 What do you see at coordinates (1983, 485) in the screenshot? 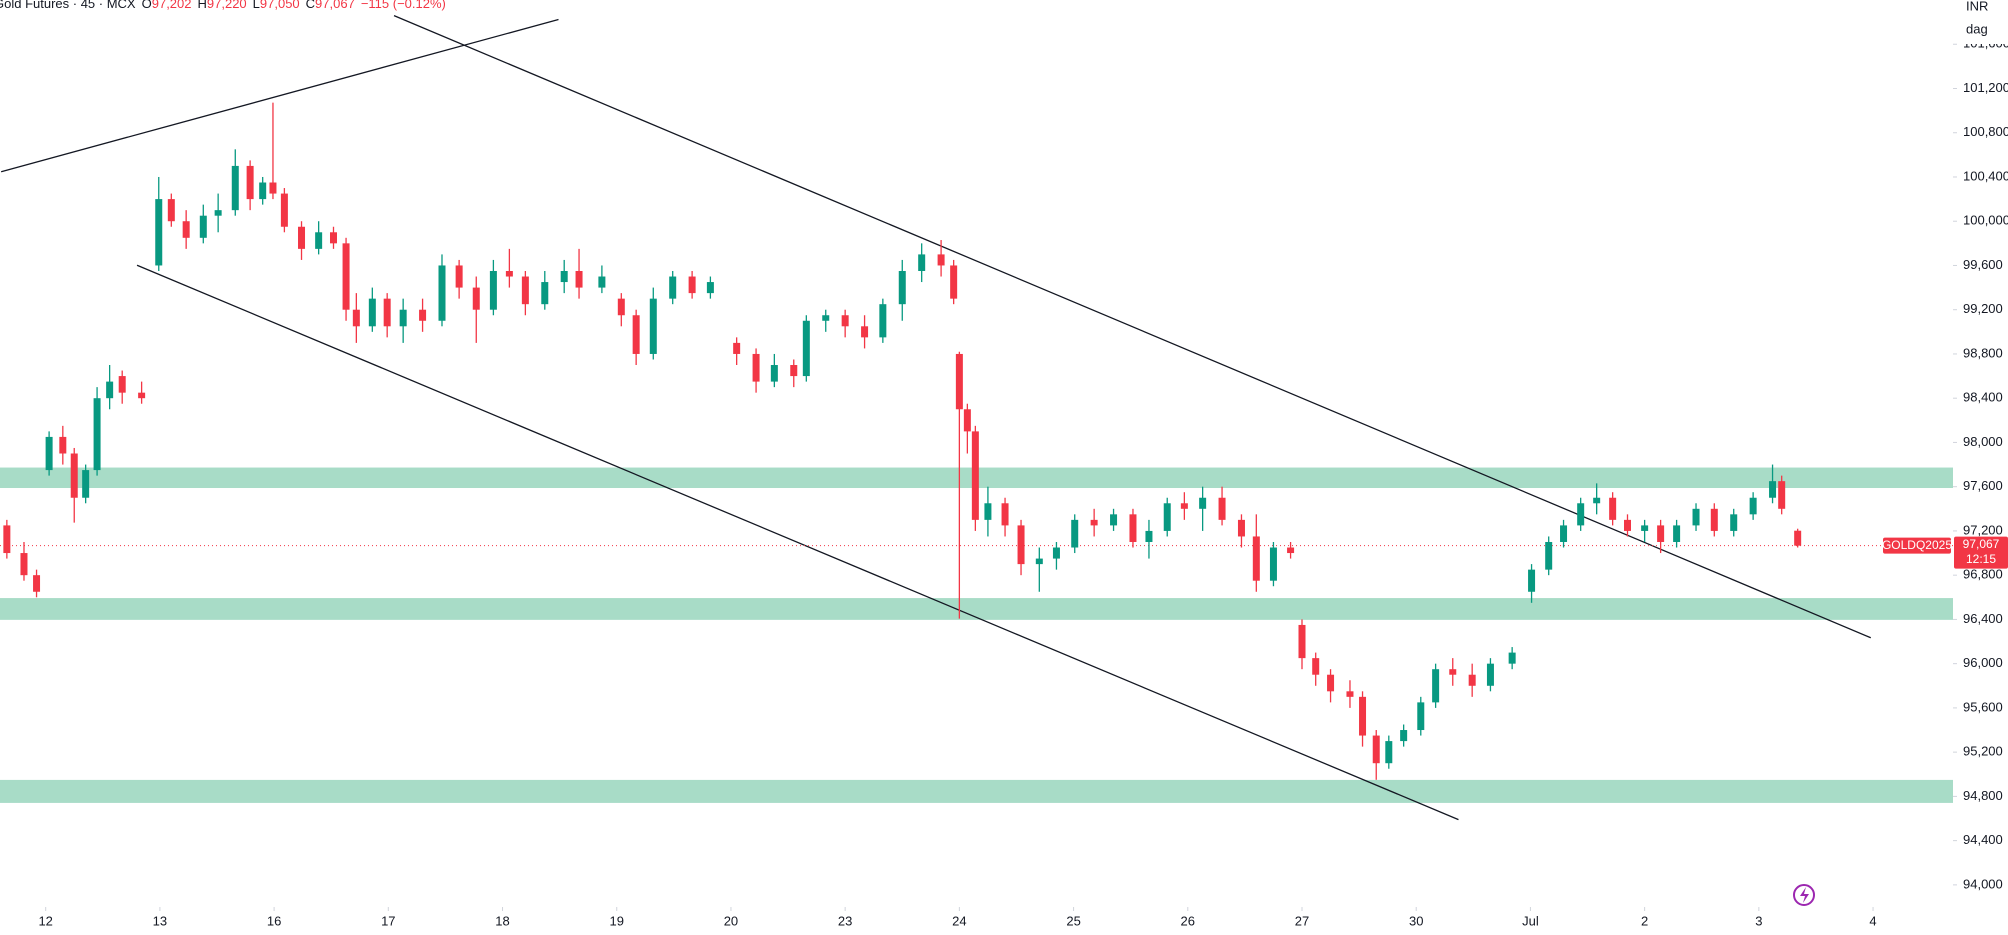
I see `y-tick-label: 97,600` at bounding box center [1983, 485].